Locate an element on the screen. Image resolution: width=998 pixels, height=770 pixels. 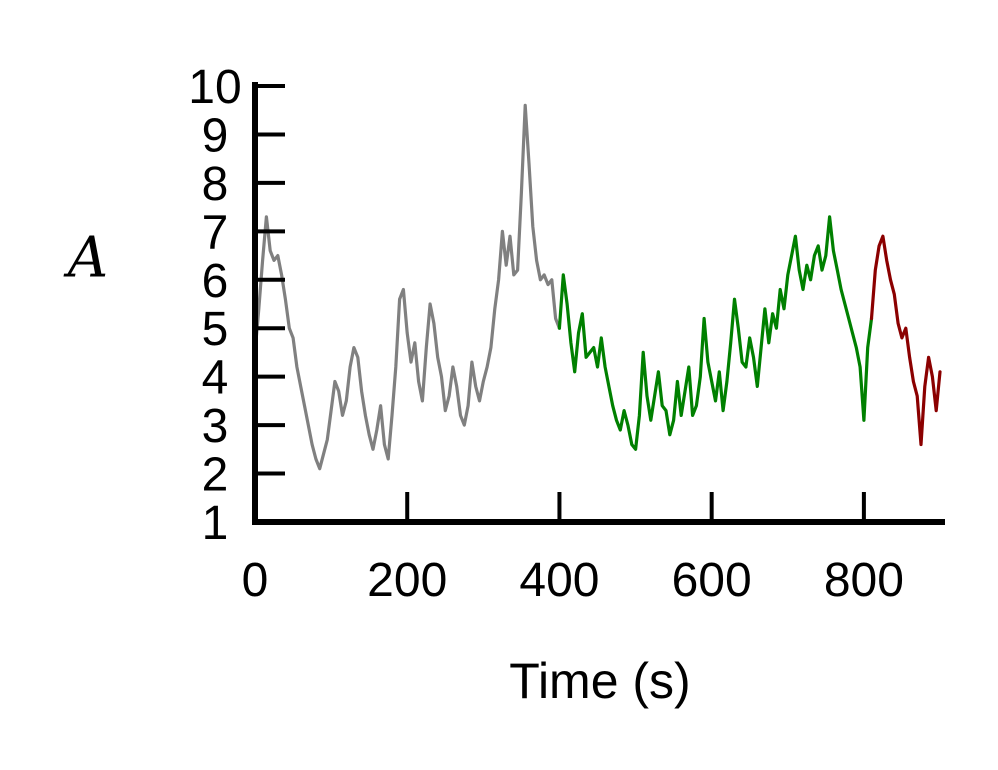
y-tick-label: 4 is located at coordinates (215, 378).